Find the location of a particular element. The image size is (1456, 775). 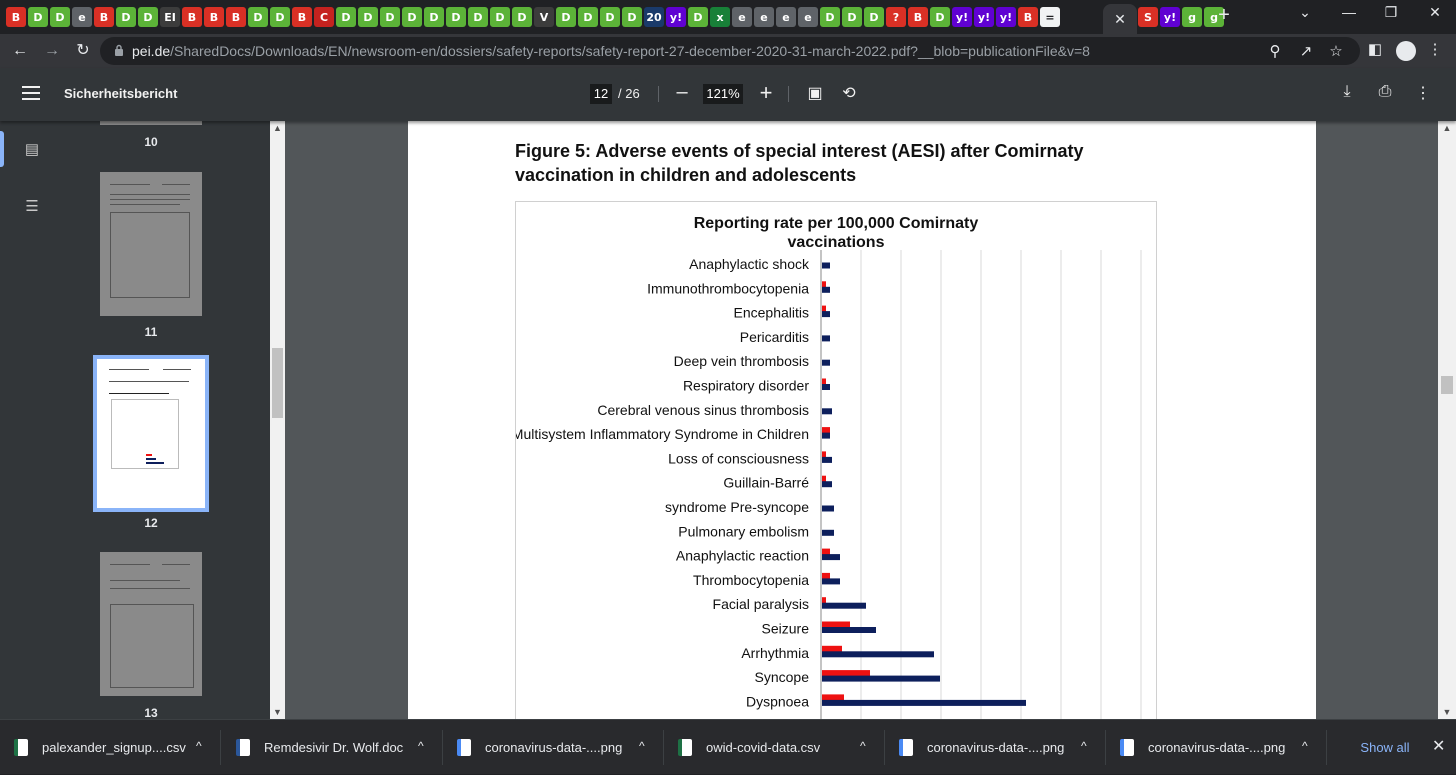

download-item: Remdesivir Dr. Wolf.doc is located at coordinates (336, 747).